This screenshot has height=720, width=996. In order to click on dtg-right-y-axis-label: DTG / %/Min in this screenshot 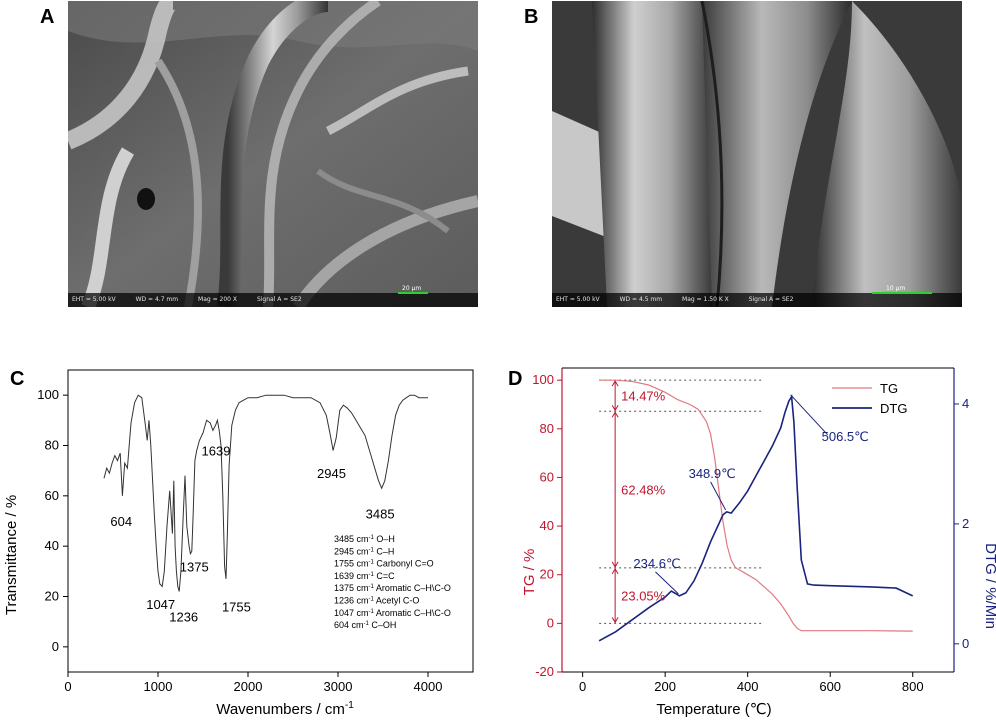, I will do `click(989, 586)`.